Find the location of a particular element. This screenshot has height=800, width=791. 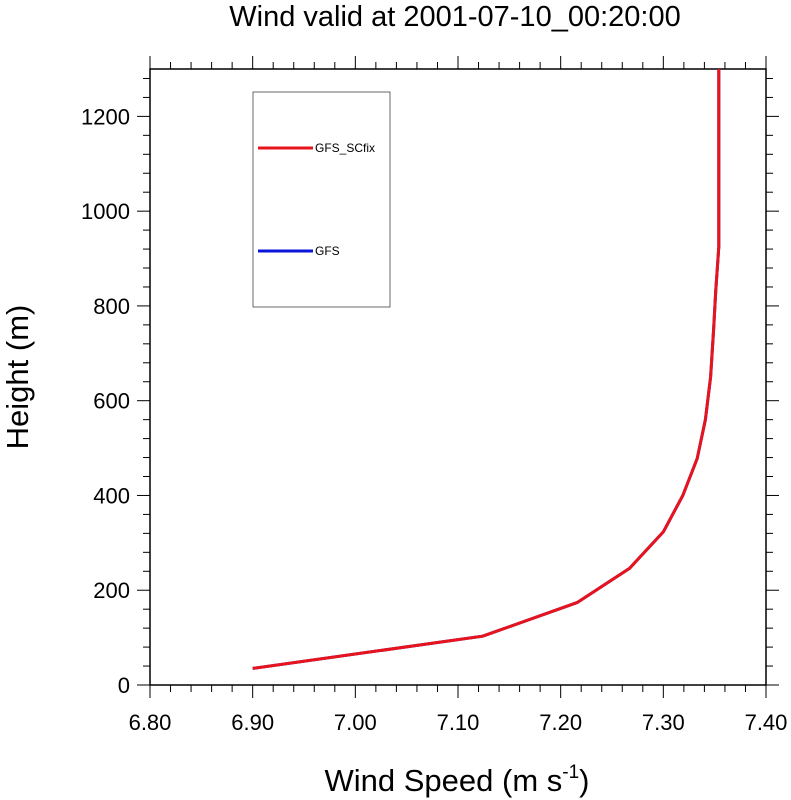

y-tick-label: 600 is located at coordinates (111, 401).